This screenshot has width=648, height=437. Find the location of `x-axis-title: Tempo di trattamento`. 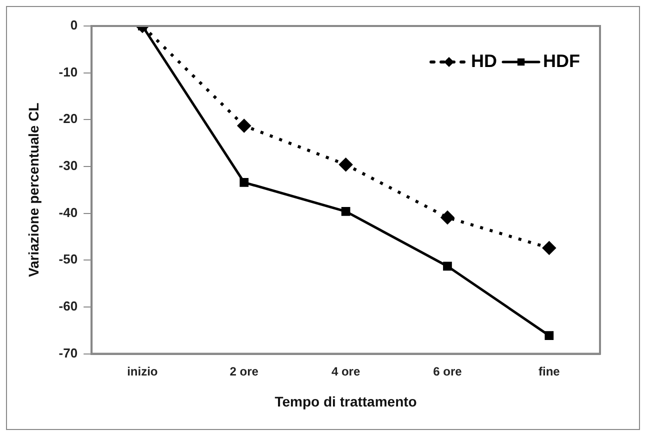

x-axis-title: Tempo di trattamento is located at coordinates (345, 401).